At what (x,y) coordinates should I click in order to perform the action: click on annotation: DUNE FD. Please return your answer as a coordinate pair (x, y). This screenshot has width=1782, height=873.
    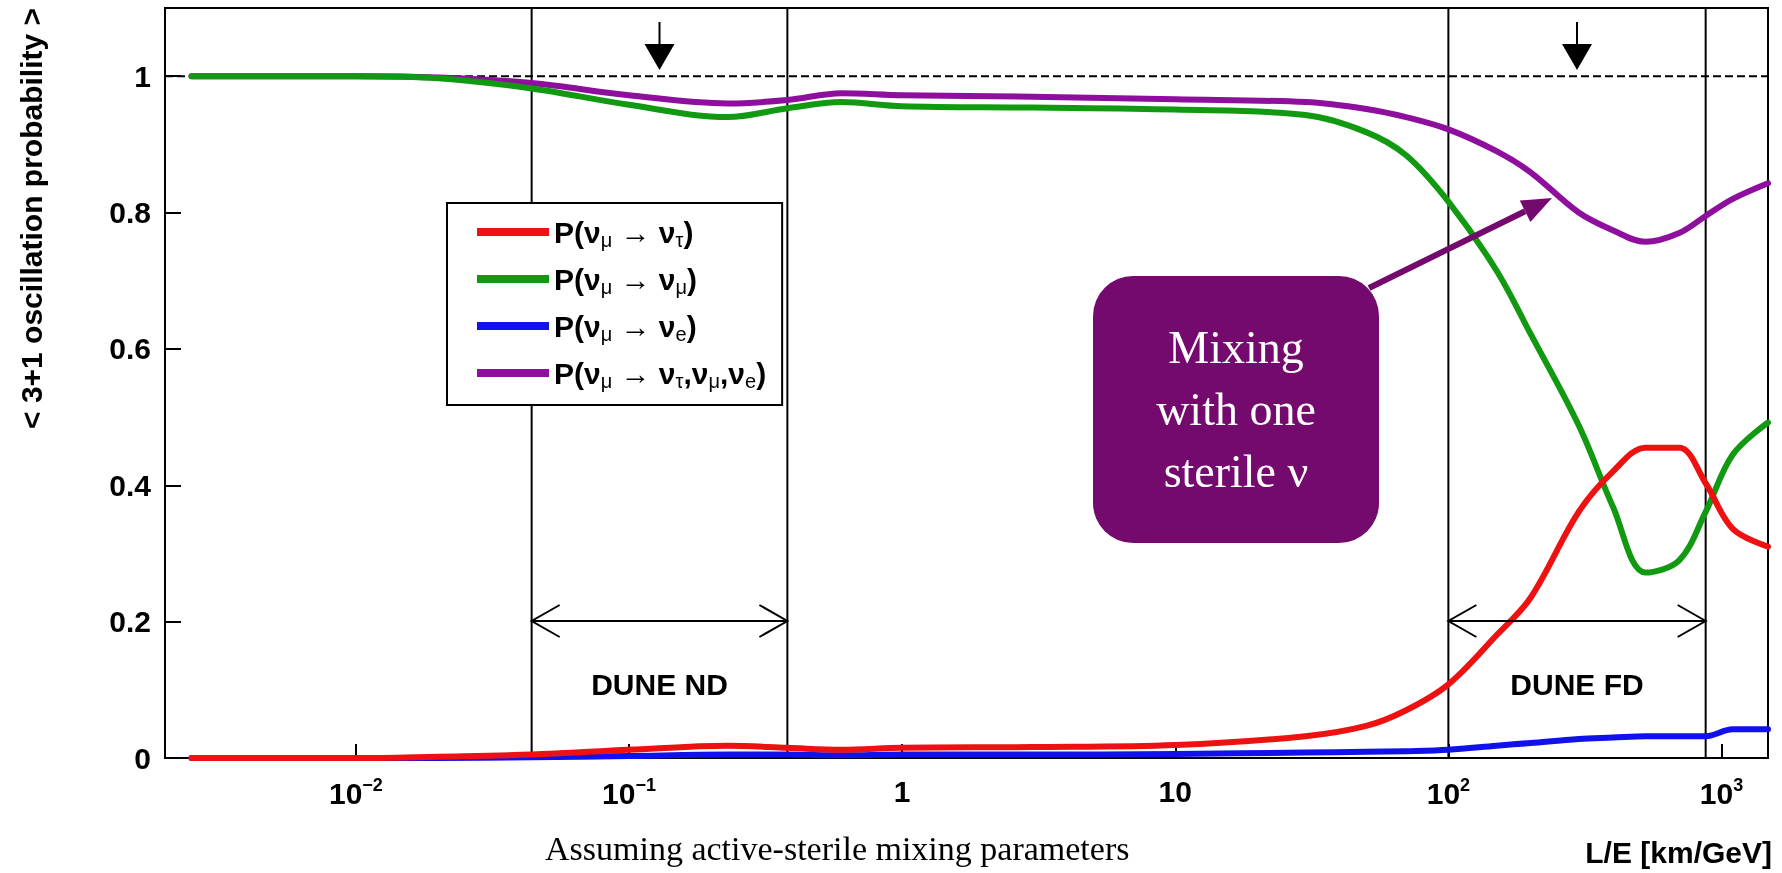
    Looking at the image, I should click on (1577, 685).